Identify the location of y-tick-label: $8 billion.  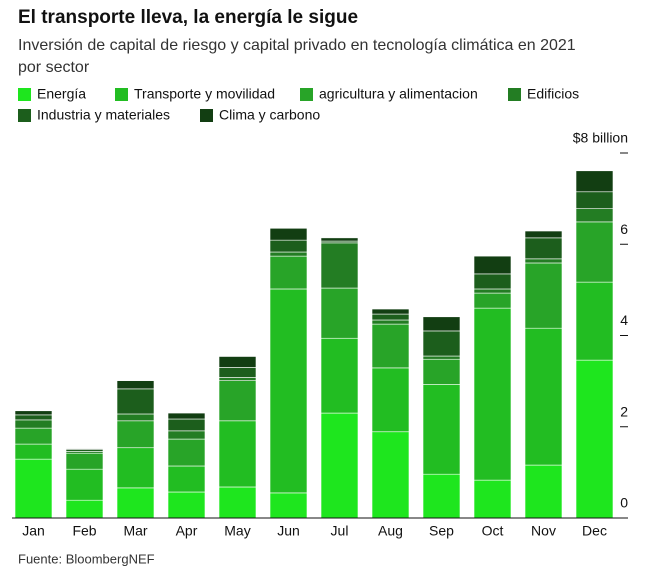
(600, 138).